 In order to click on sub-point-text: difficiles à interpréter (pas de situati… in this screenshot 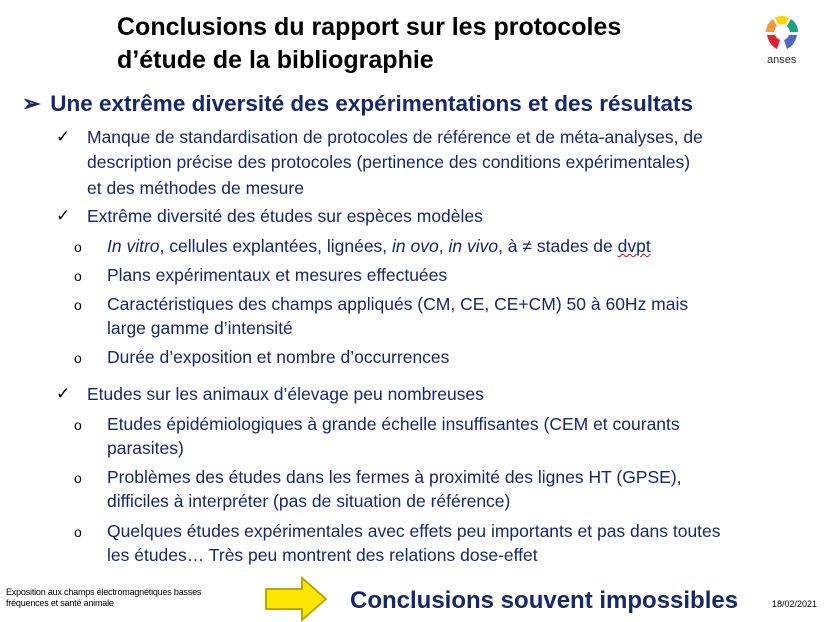, I will do `click(309, 501)`.